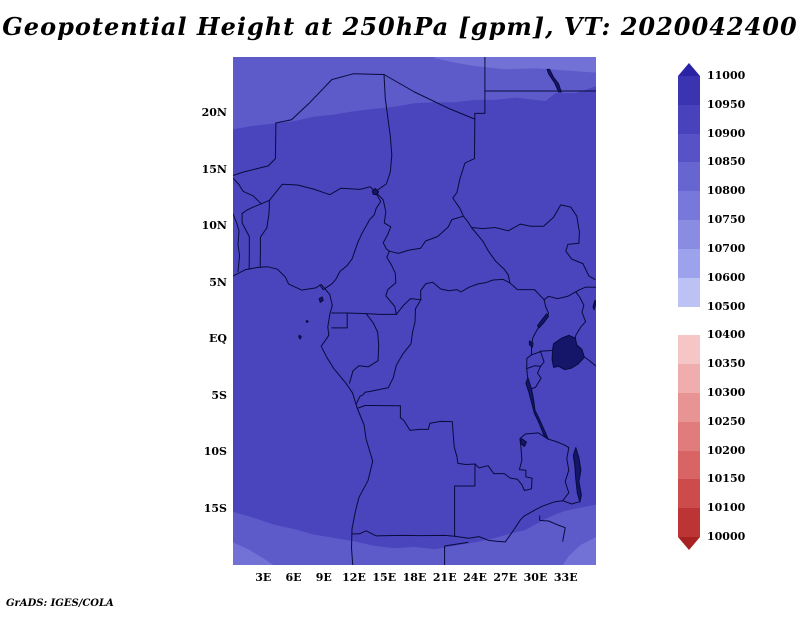 The width and height of the screenshot is (800, 618). What do you see at coordinates (585, 289) in the screenshot?
I see `border-kenya-south-sudan` at bounding box center [585, 289].